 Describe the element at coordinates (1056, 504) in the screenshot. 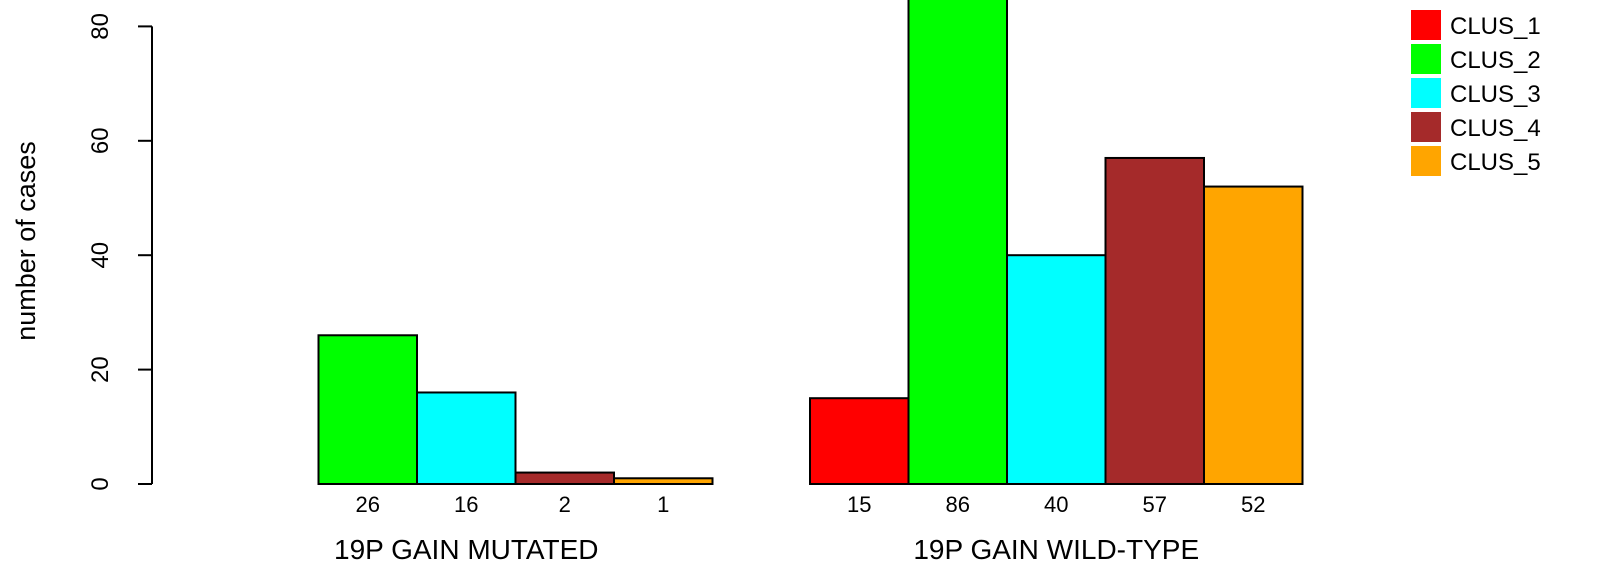

I see `bar-value-label: 40` at that location.